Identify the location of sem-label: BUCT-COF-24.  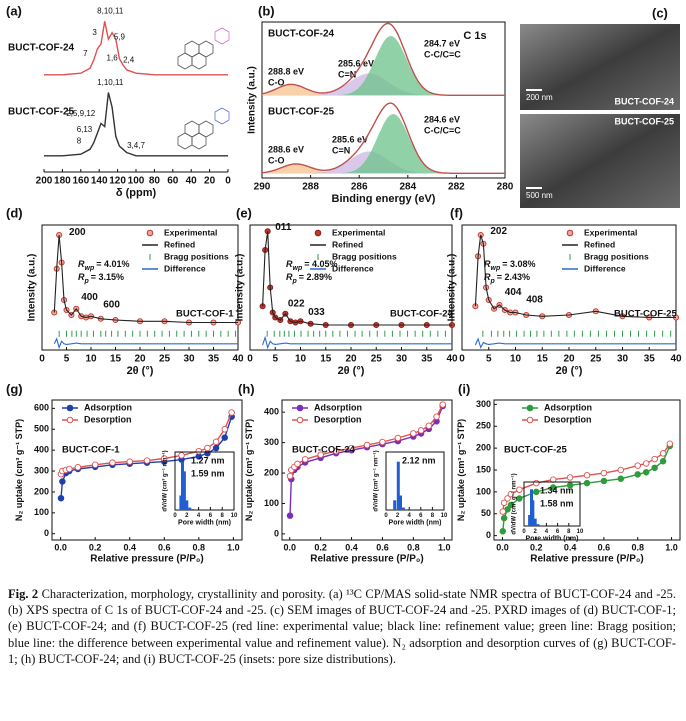
(644, 101).